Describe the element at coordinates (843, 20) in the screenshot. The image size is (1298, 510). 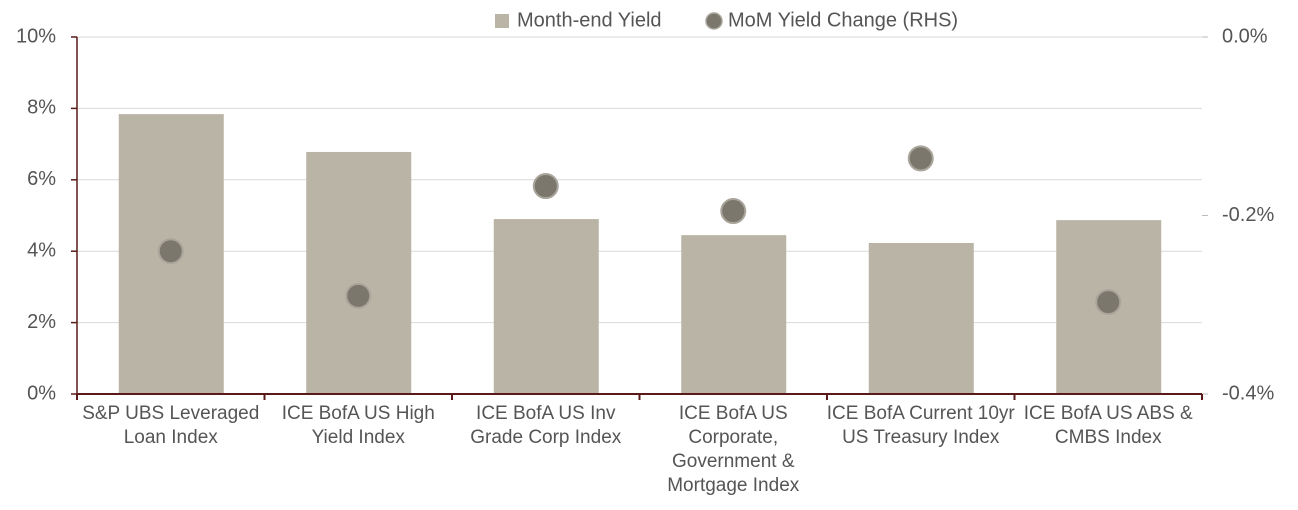
I see `legend-label: MoM Yield Change (RHS)` at that location.